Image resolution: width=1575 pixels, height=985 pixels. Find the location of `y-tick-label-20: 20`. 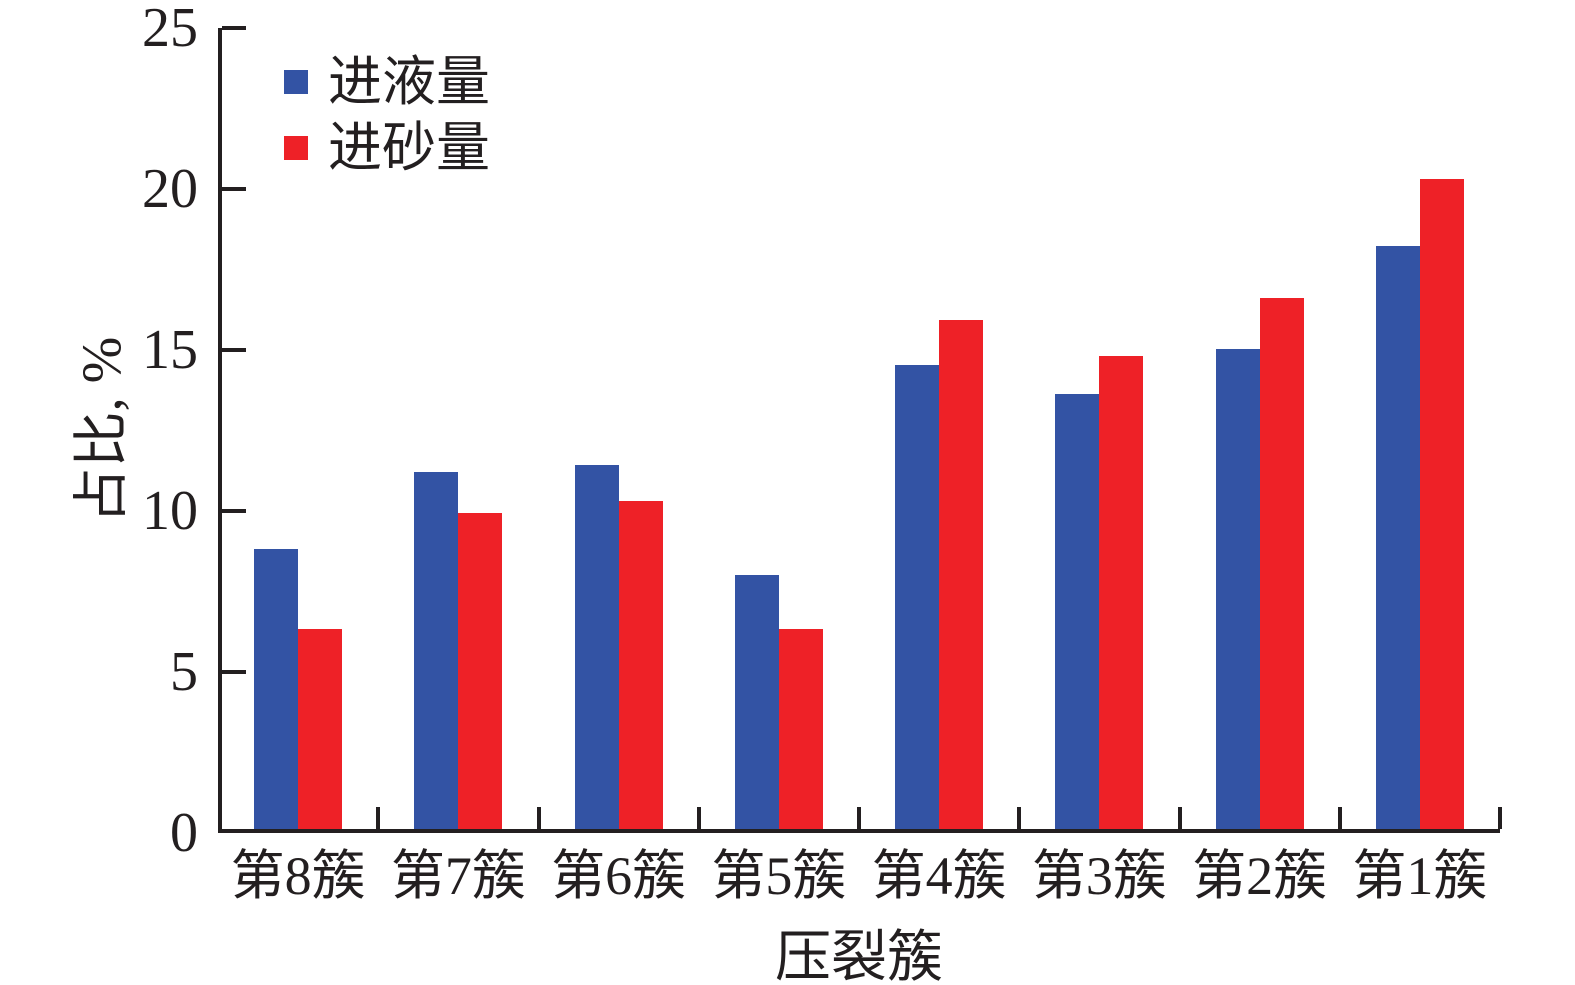

y-tick-label-20: 20 is located at coordinates (170, 189).